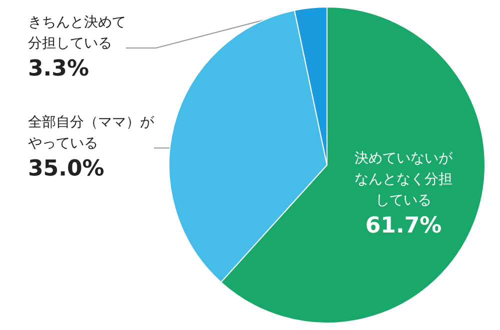 The width and height of the screenshot is (500, 330). Describe the element at coordinates (403, 225) in the screenshot. I see `data-label: 61.7%` at that location.